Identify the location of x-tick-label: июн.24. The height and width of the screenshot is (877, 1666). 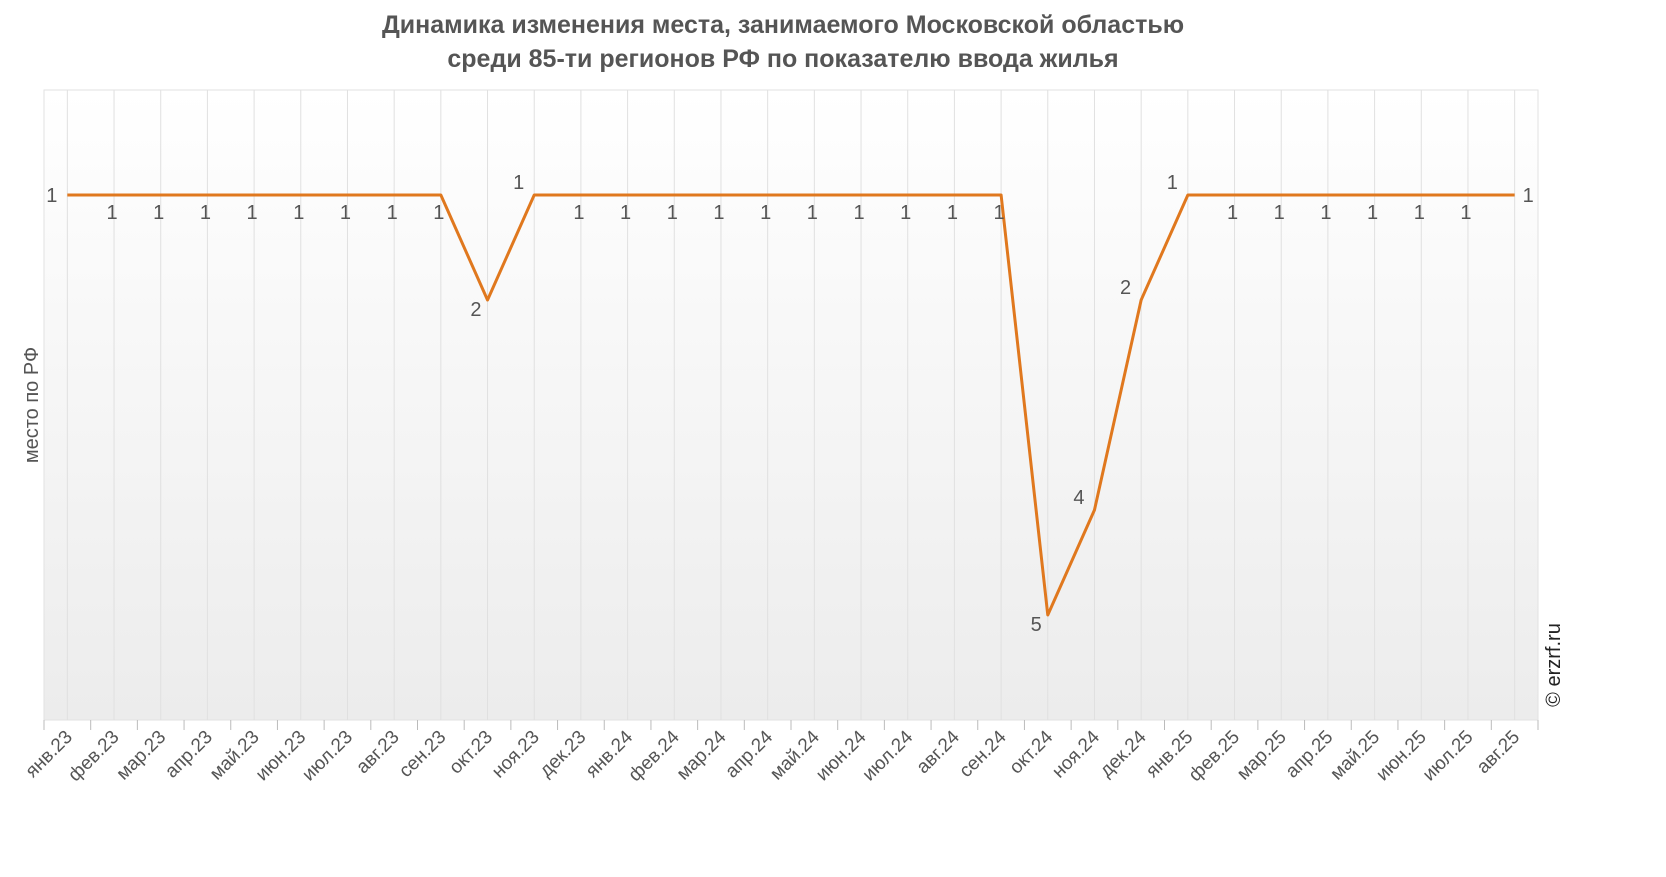
(841, 755).